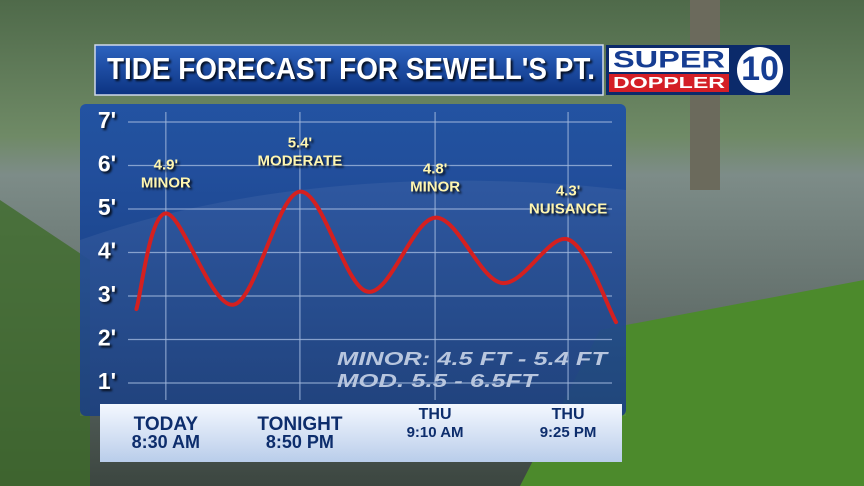 The width and height of the screenshot is (864, 486). Describe the element at coordinates (300, 424) in the screenshot. I see `x-tick-label: TONIGHT` at that location.